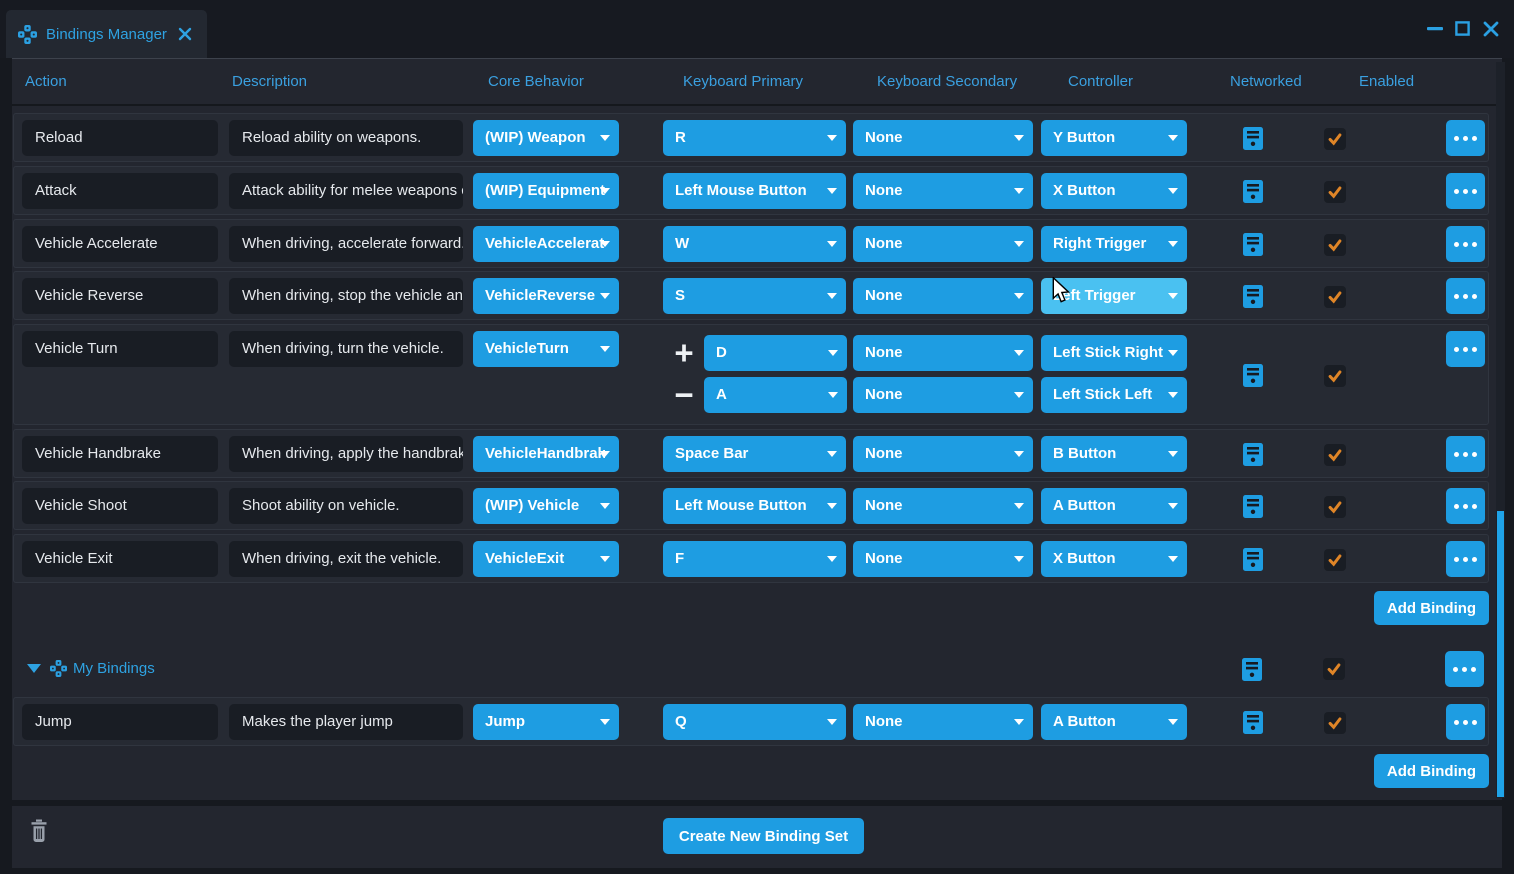 The height and width of the screenshot is (874, 1514). Describe the element at coordinates (120, 138) in the screenshot. I see `action-input: Reload` at that location.